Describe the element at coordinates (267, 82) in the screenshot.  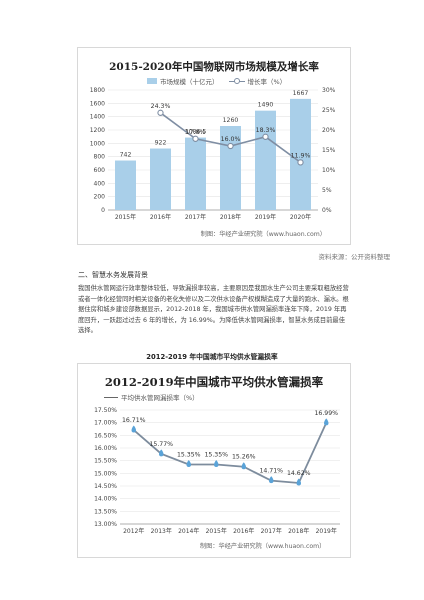
I see `legend-line-label: 增长率（%）` at that location.